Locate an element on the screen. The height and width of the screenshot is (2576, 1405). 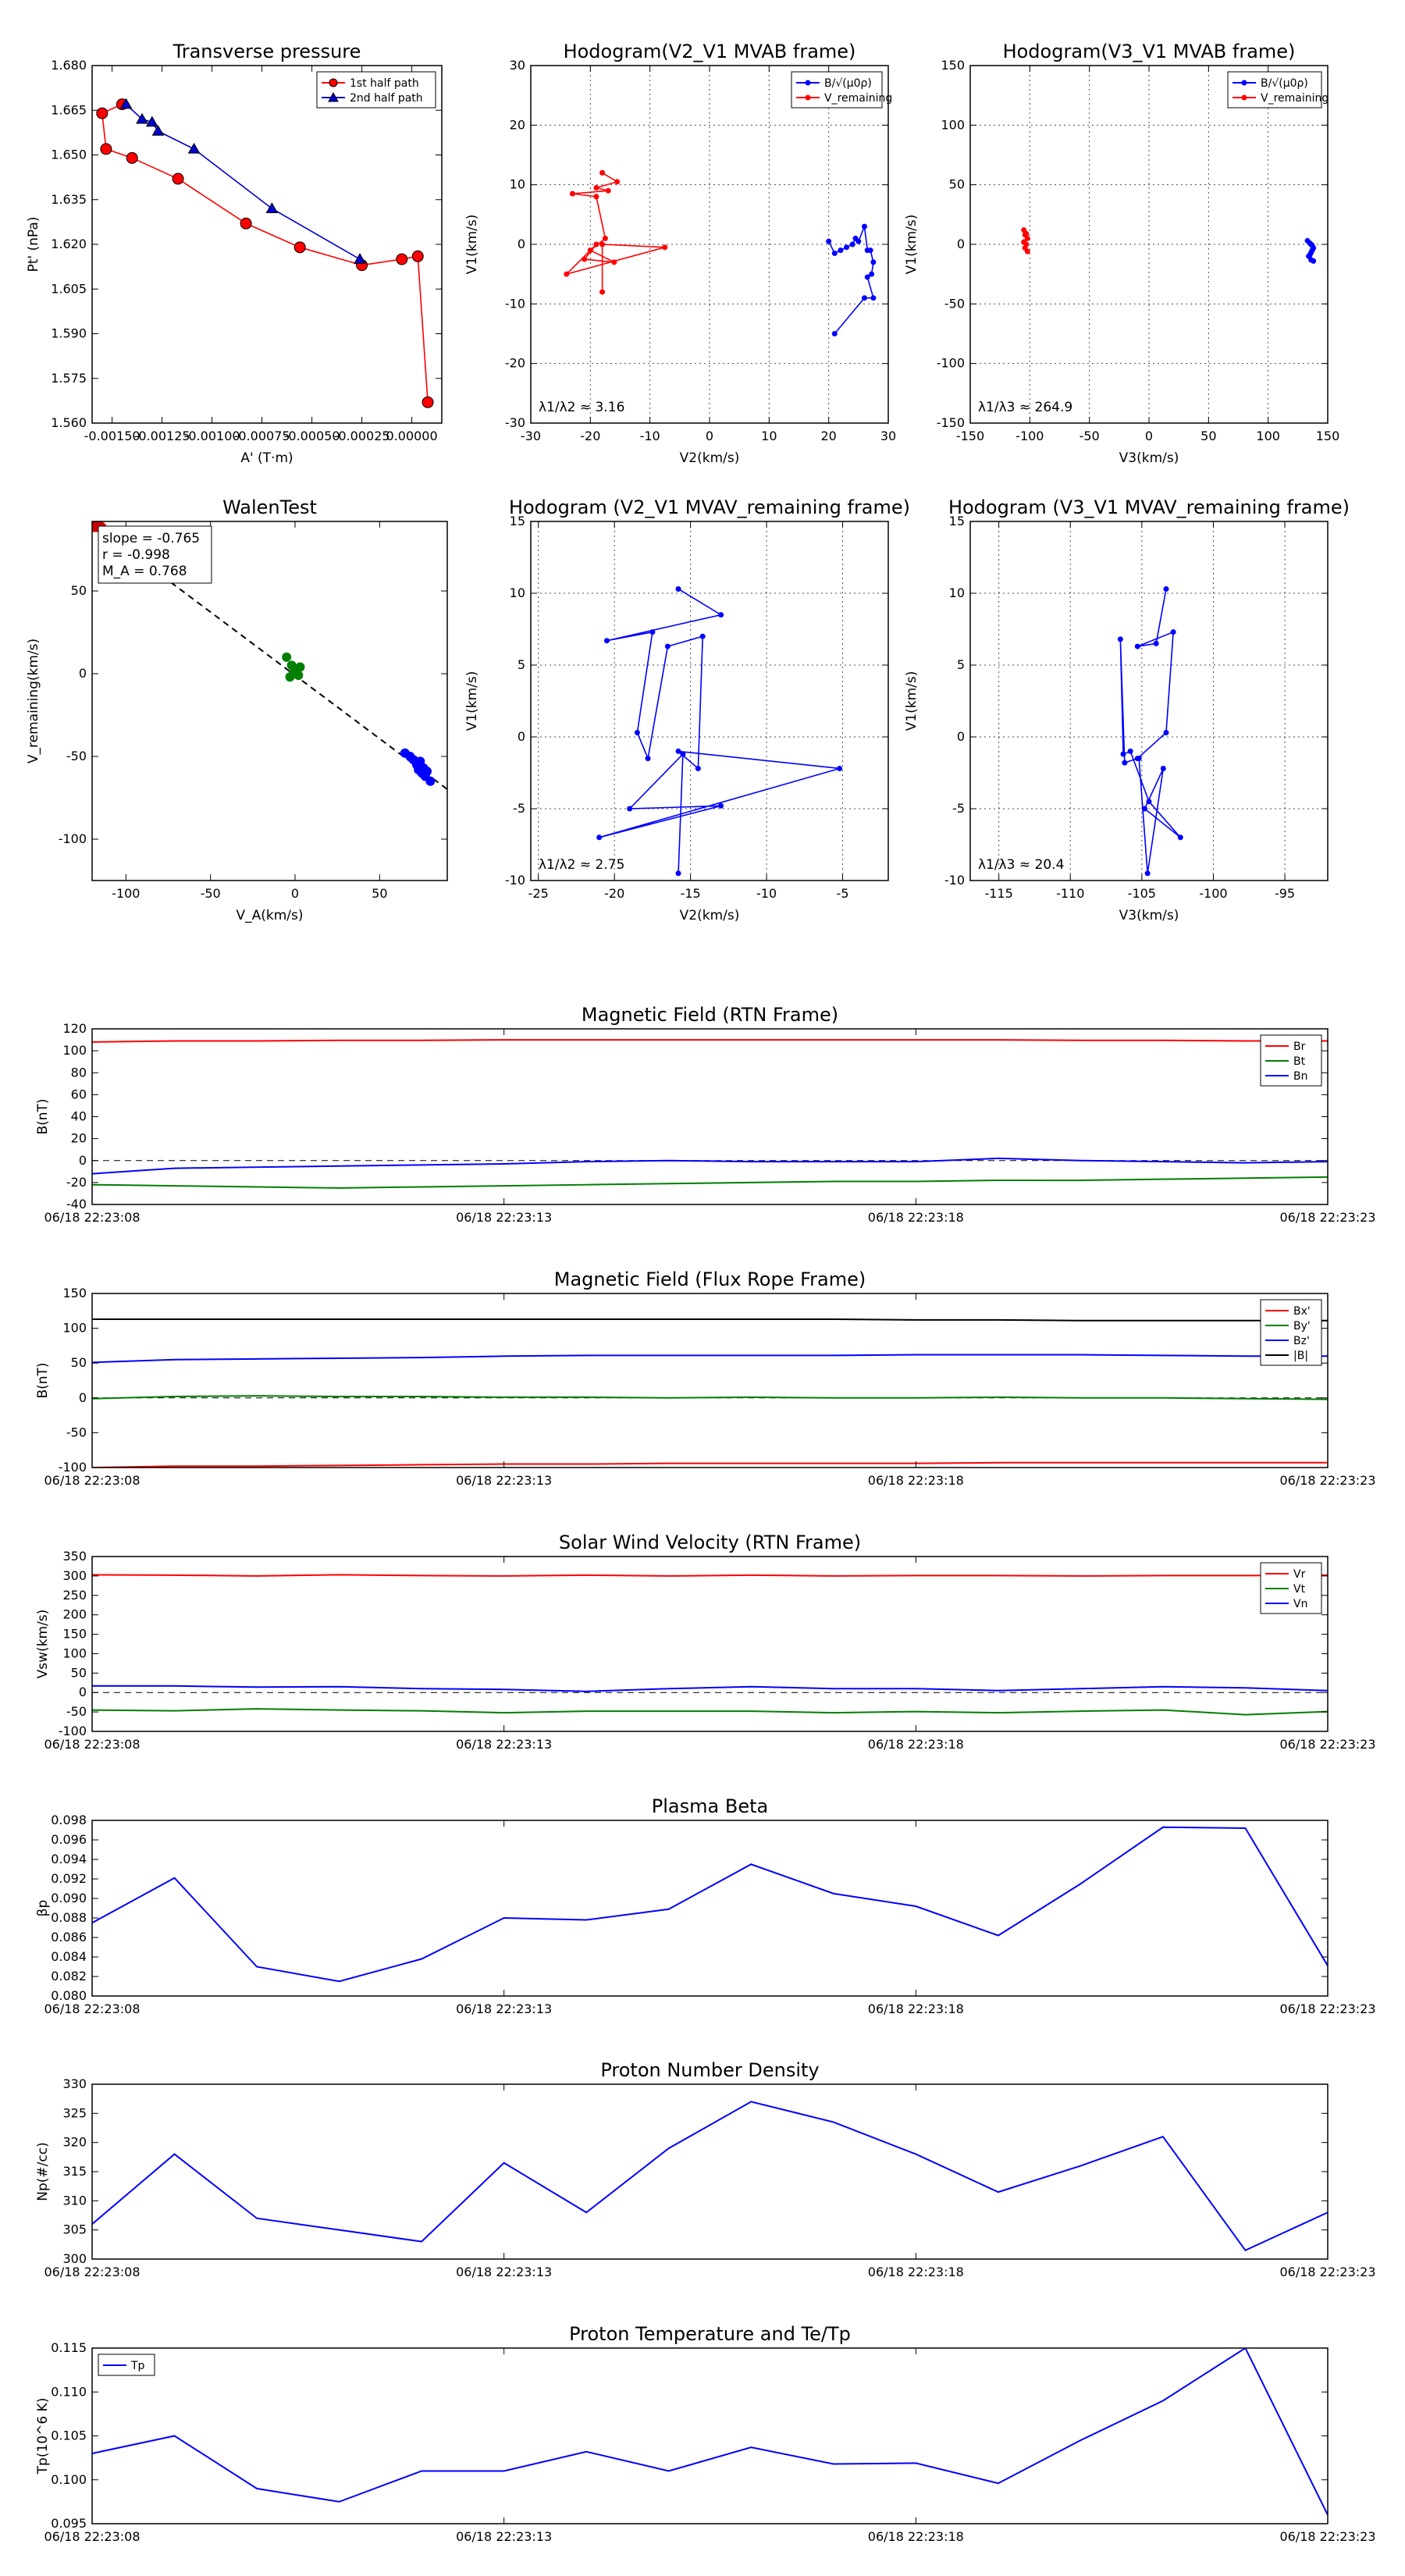
legend-box is located at coordinates (1275, 90).